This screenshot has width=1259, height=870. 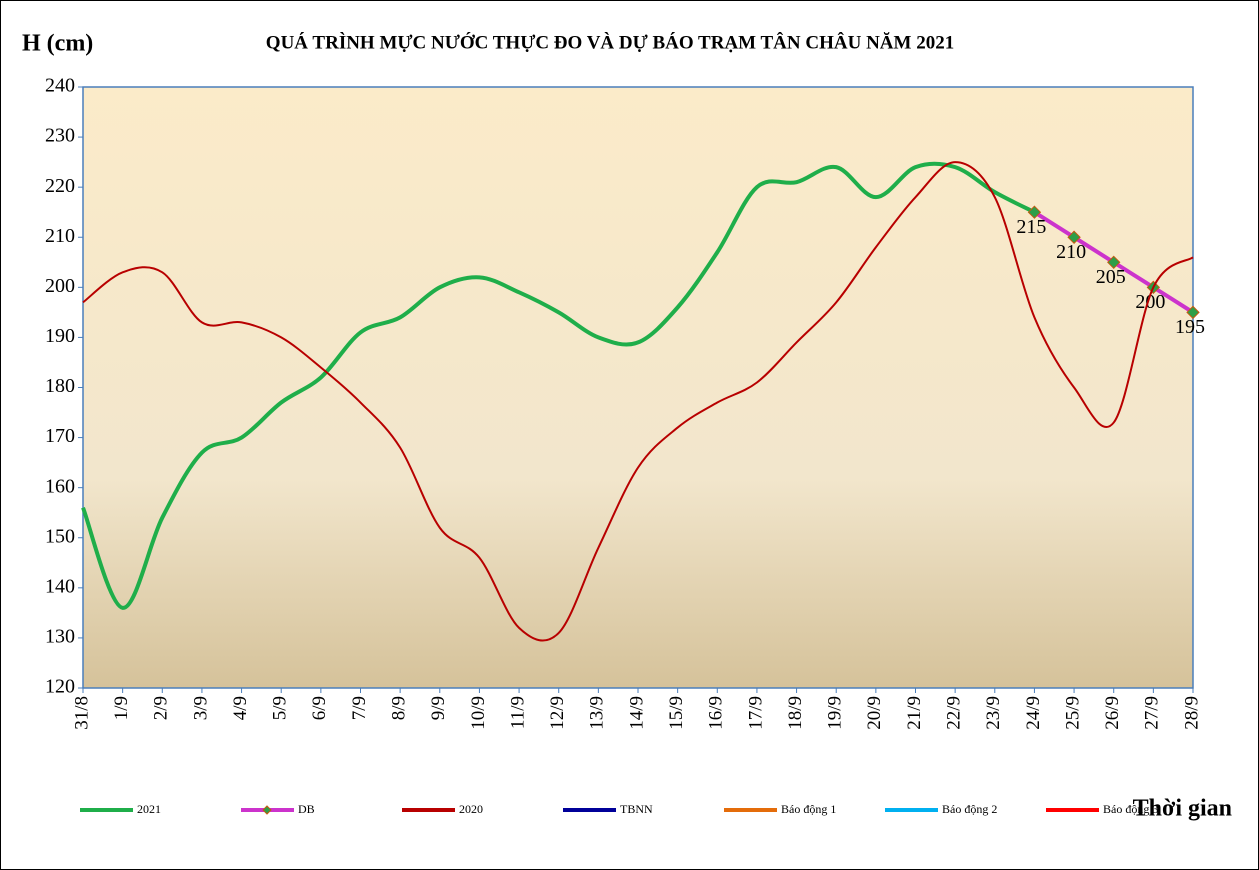 I want to click on x-tick-label: 28/9, so click(x=1191, y=713).